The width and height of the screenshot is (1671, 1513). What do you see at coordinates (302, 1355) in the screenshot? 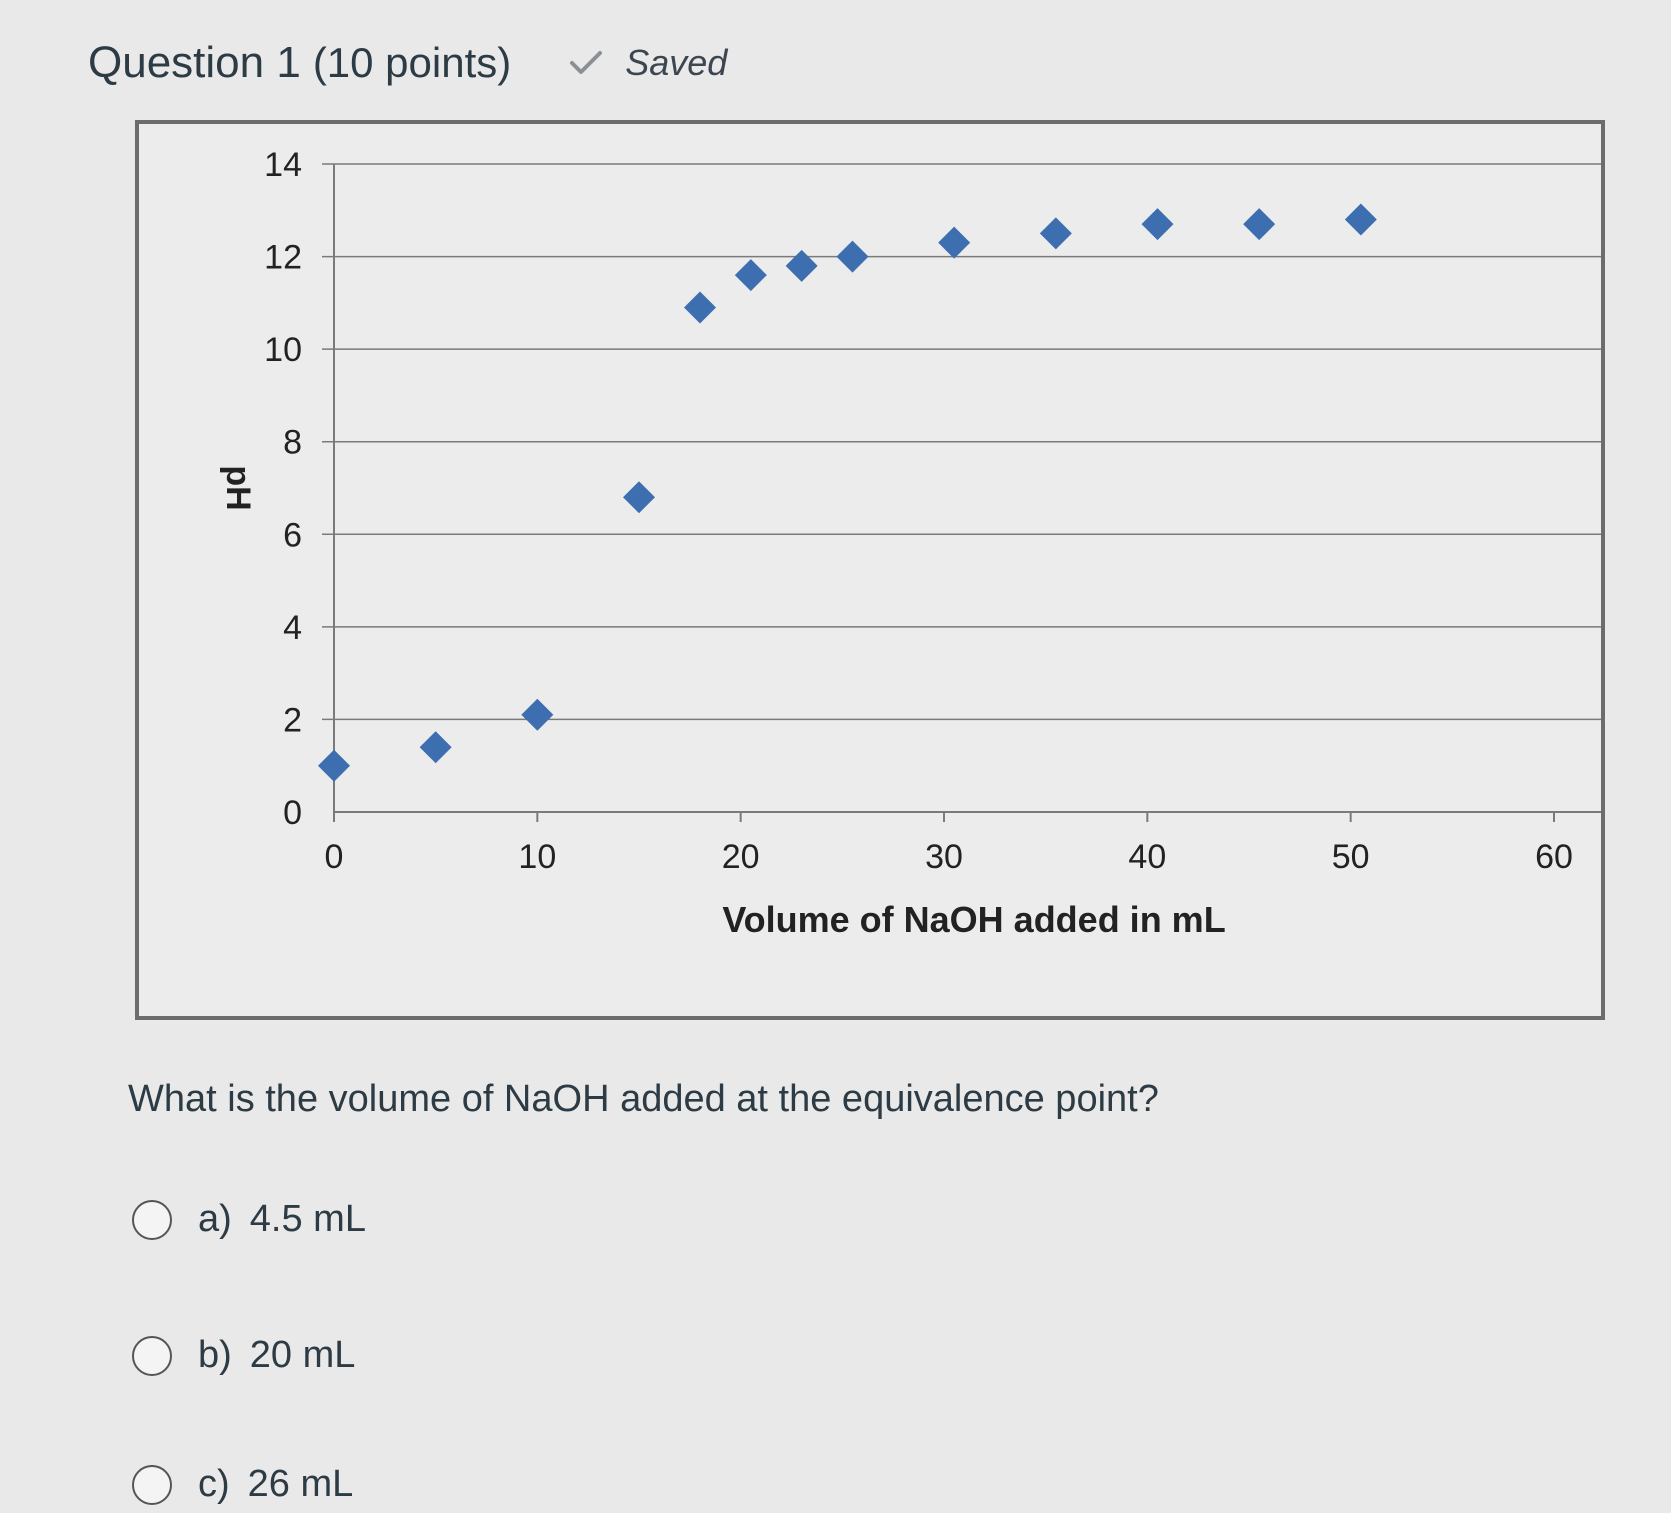
I see `option-b-text: 20 mL` at bounding box center [302, 1355].